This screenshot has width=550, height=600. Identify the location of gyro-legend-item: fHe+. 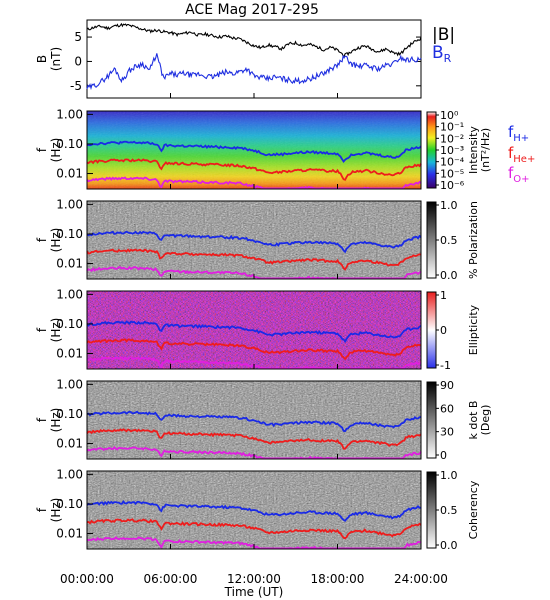
(521, 154).